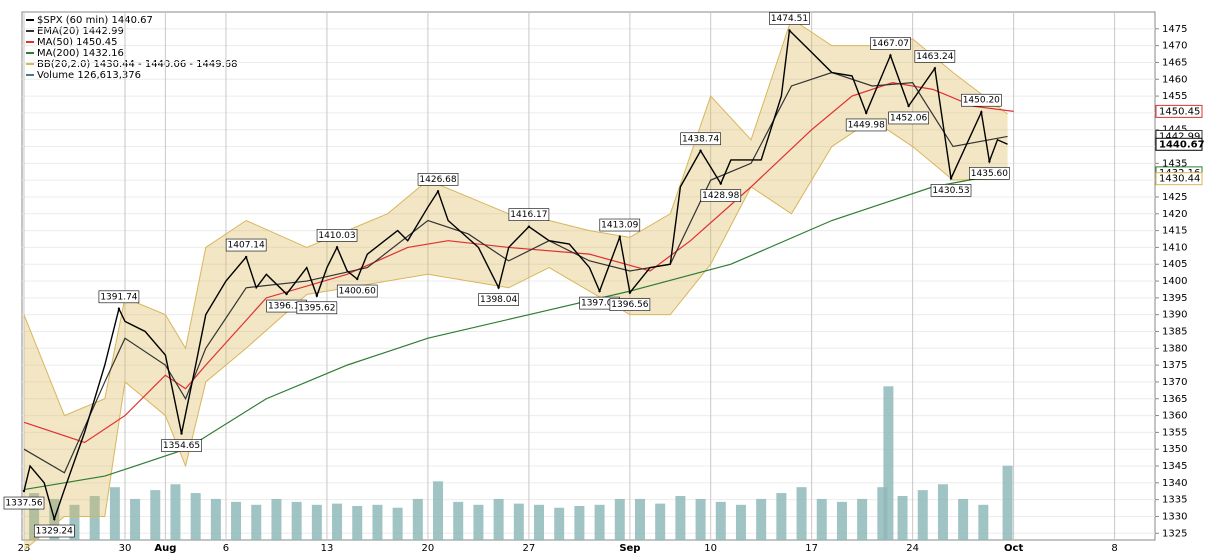 Image resolution: width=1229 pixels, height=559 pixels. What do you see at coordinates (226, 548) in the screenshot?
I see `x-tick-label: 6` at bounding box center [226, 548].